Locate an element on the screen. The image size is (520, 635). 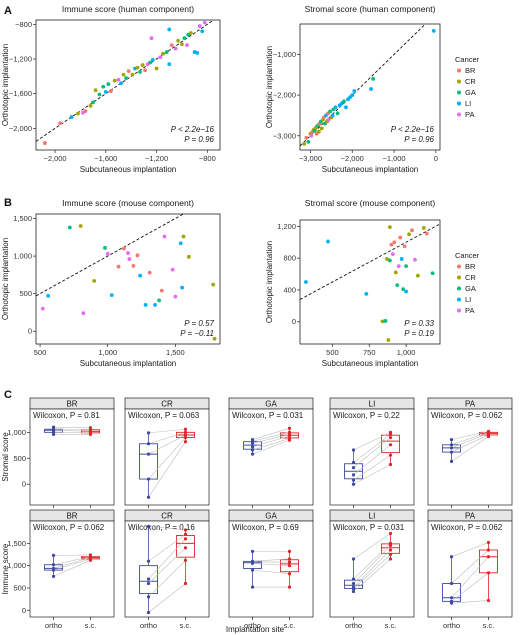
y-tick-label: 500 is located at coordinates (25, 293).